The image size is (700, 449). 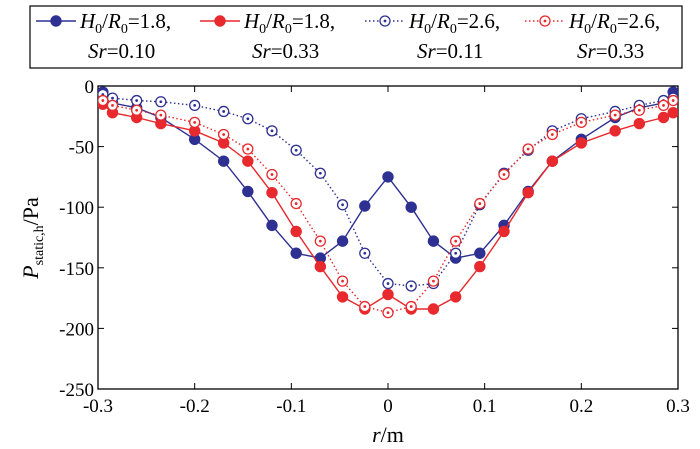 I want to click on legend-entry-1: H0/R0=1.8,Sr=0.10, so click(x=103, y=36).